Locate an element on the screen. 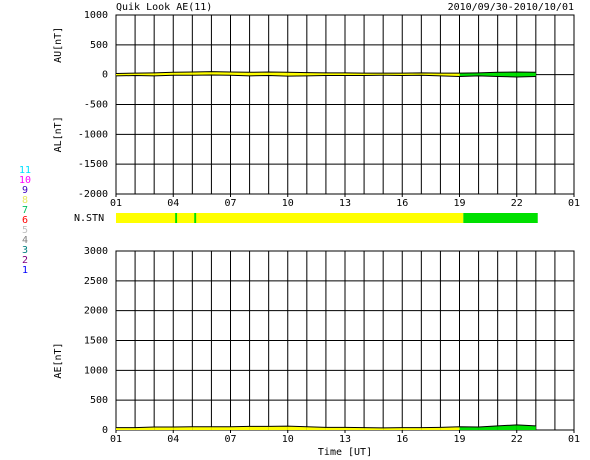  y-axis-label: AL[nT] is located at coordinates (58, 134).